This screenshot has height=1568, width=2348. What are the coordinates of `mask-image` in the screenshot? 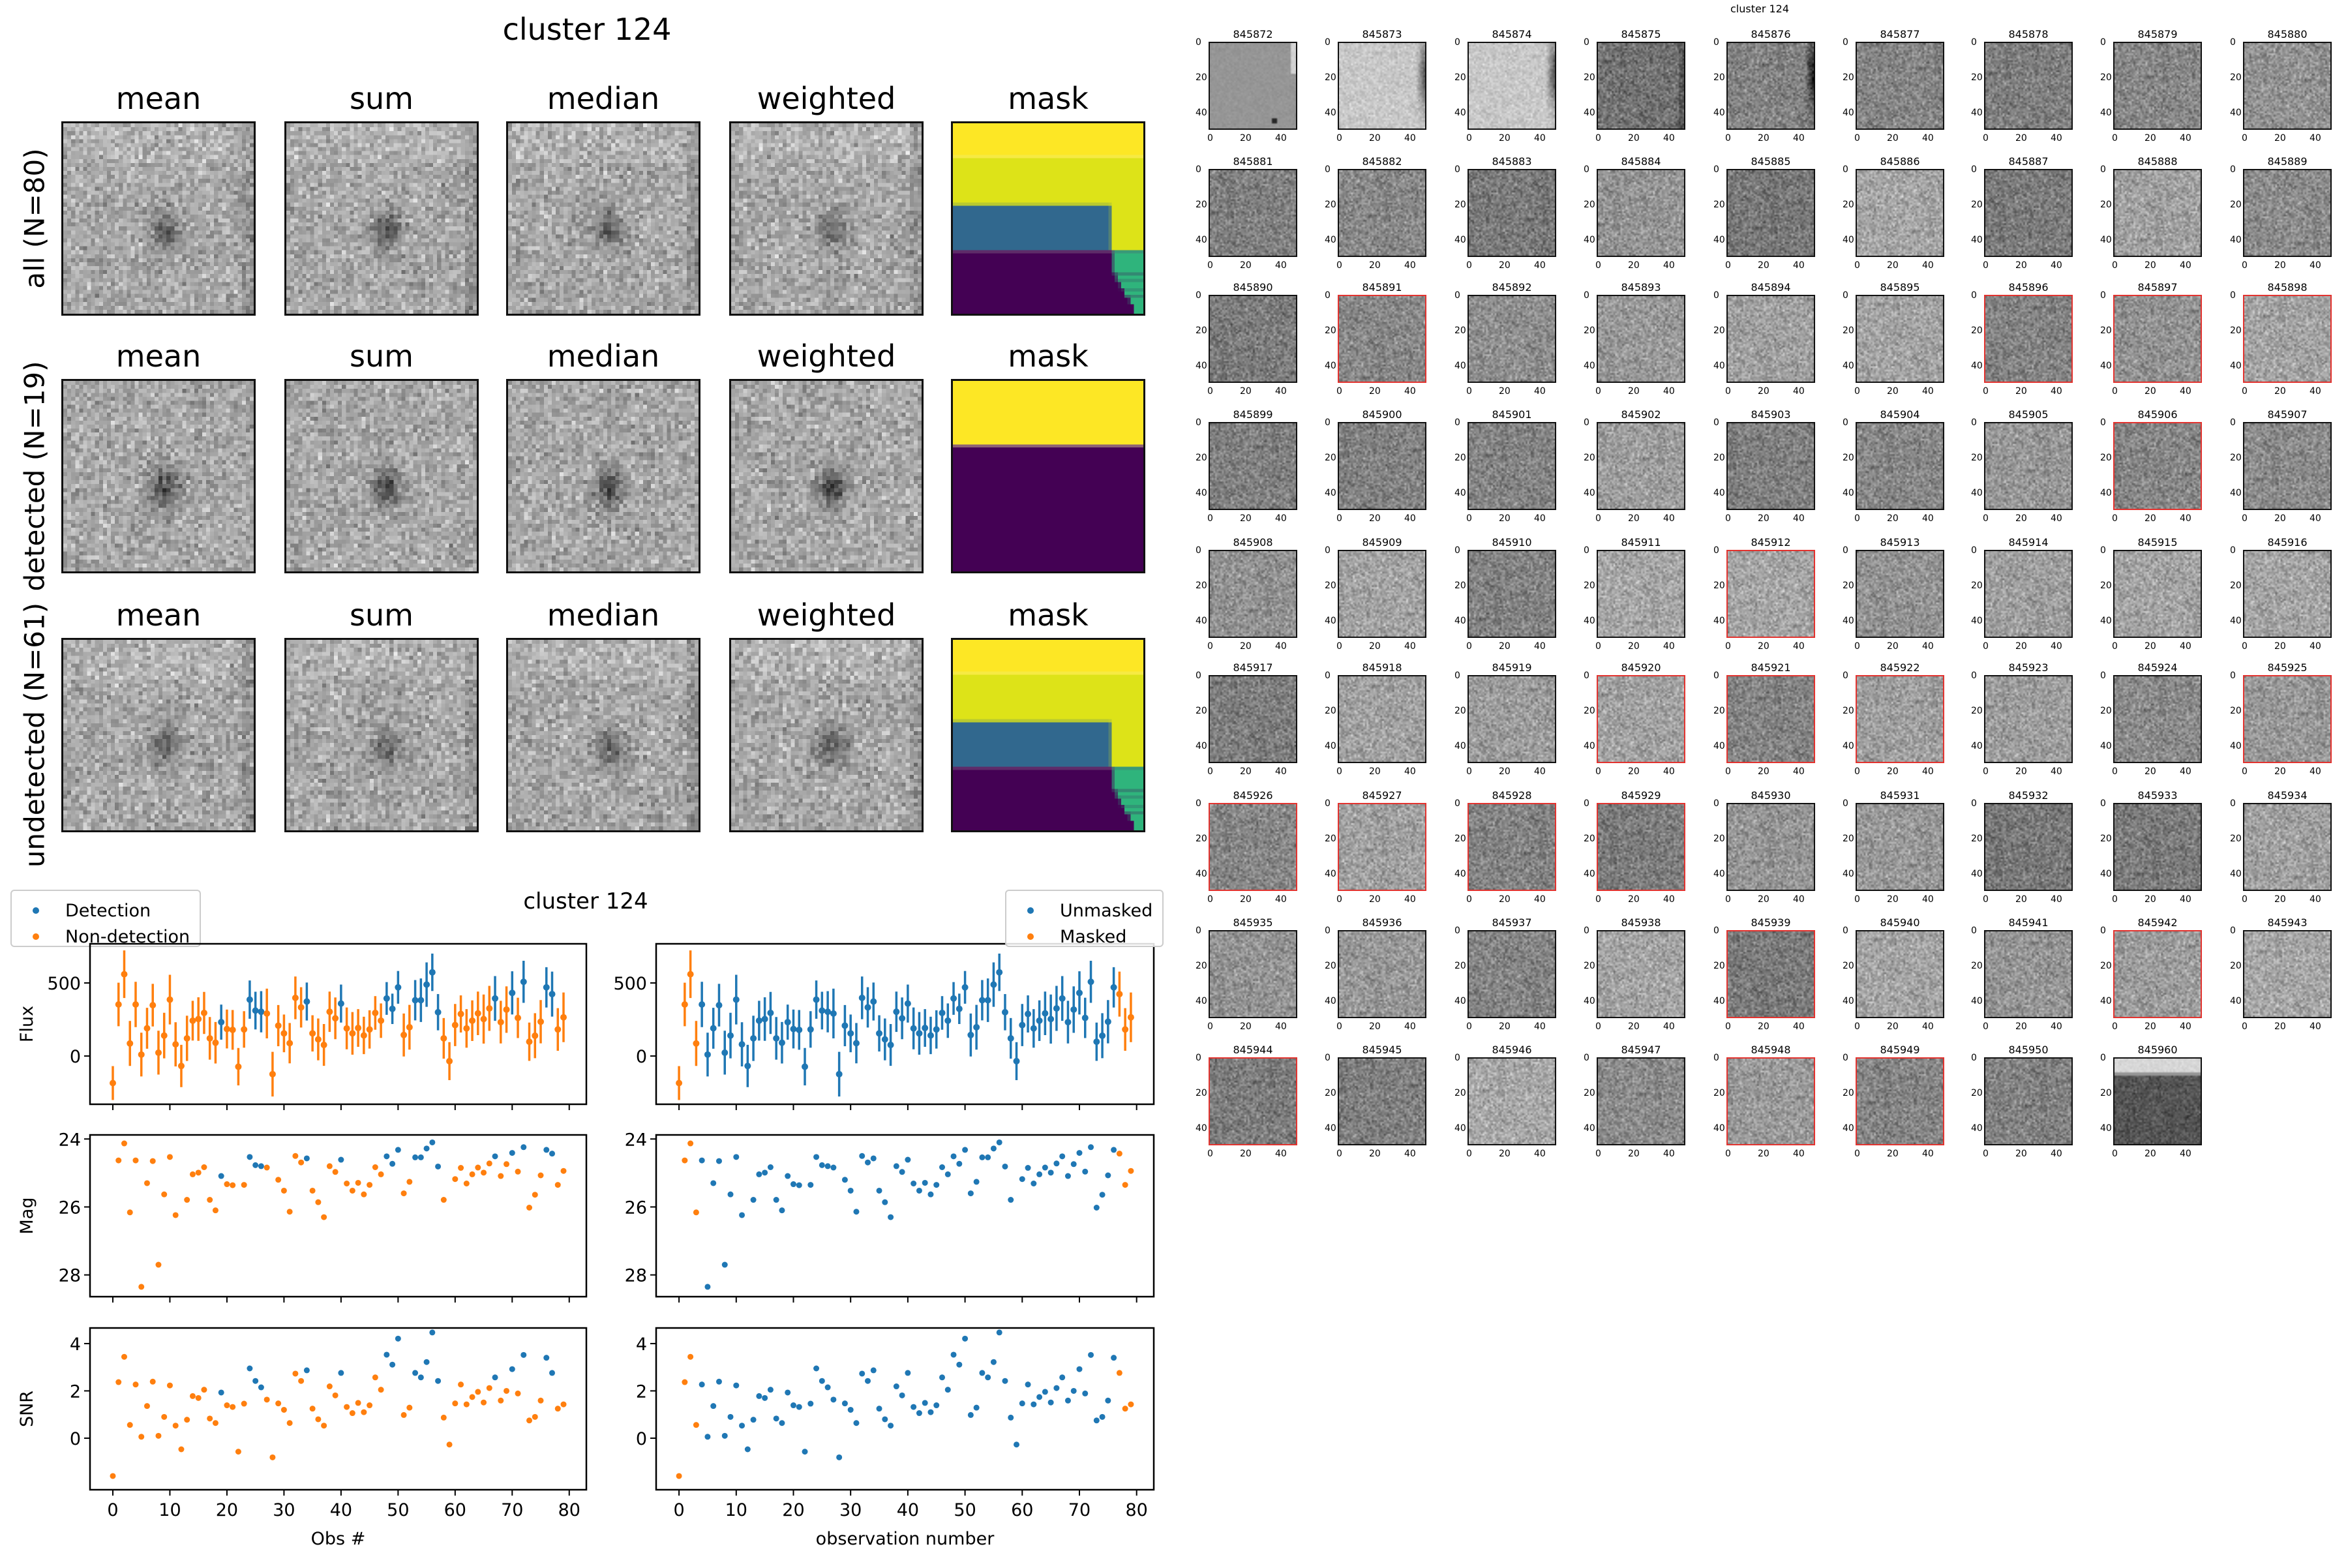 It's located at (1048, 476).